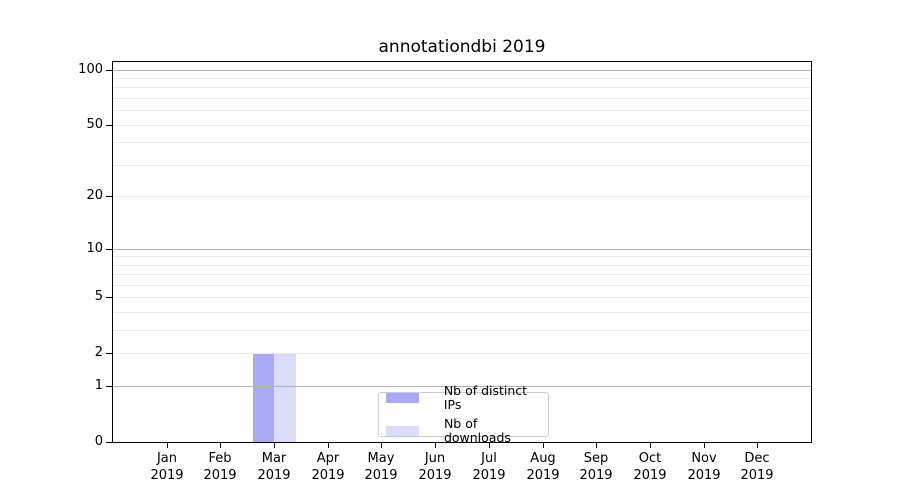 This screenshot has width=900, height=500. I want to click on y-tick-label-20: 20, so click(94, 195).